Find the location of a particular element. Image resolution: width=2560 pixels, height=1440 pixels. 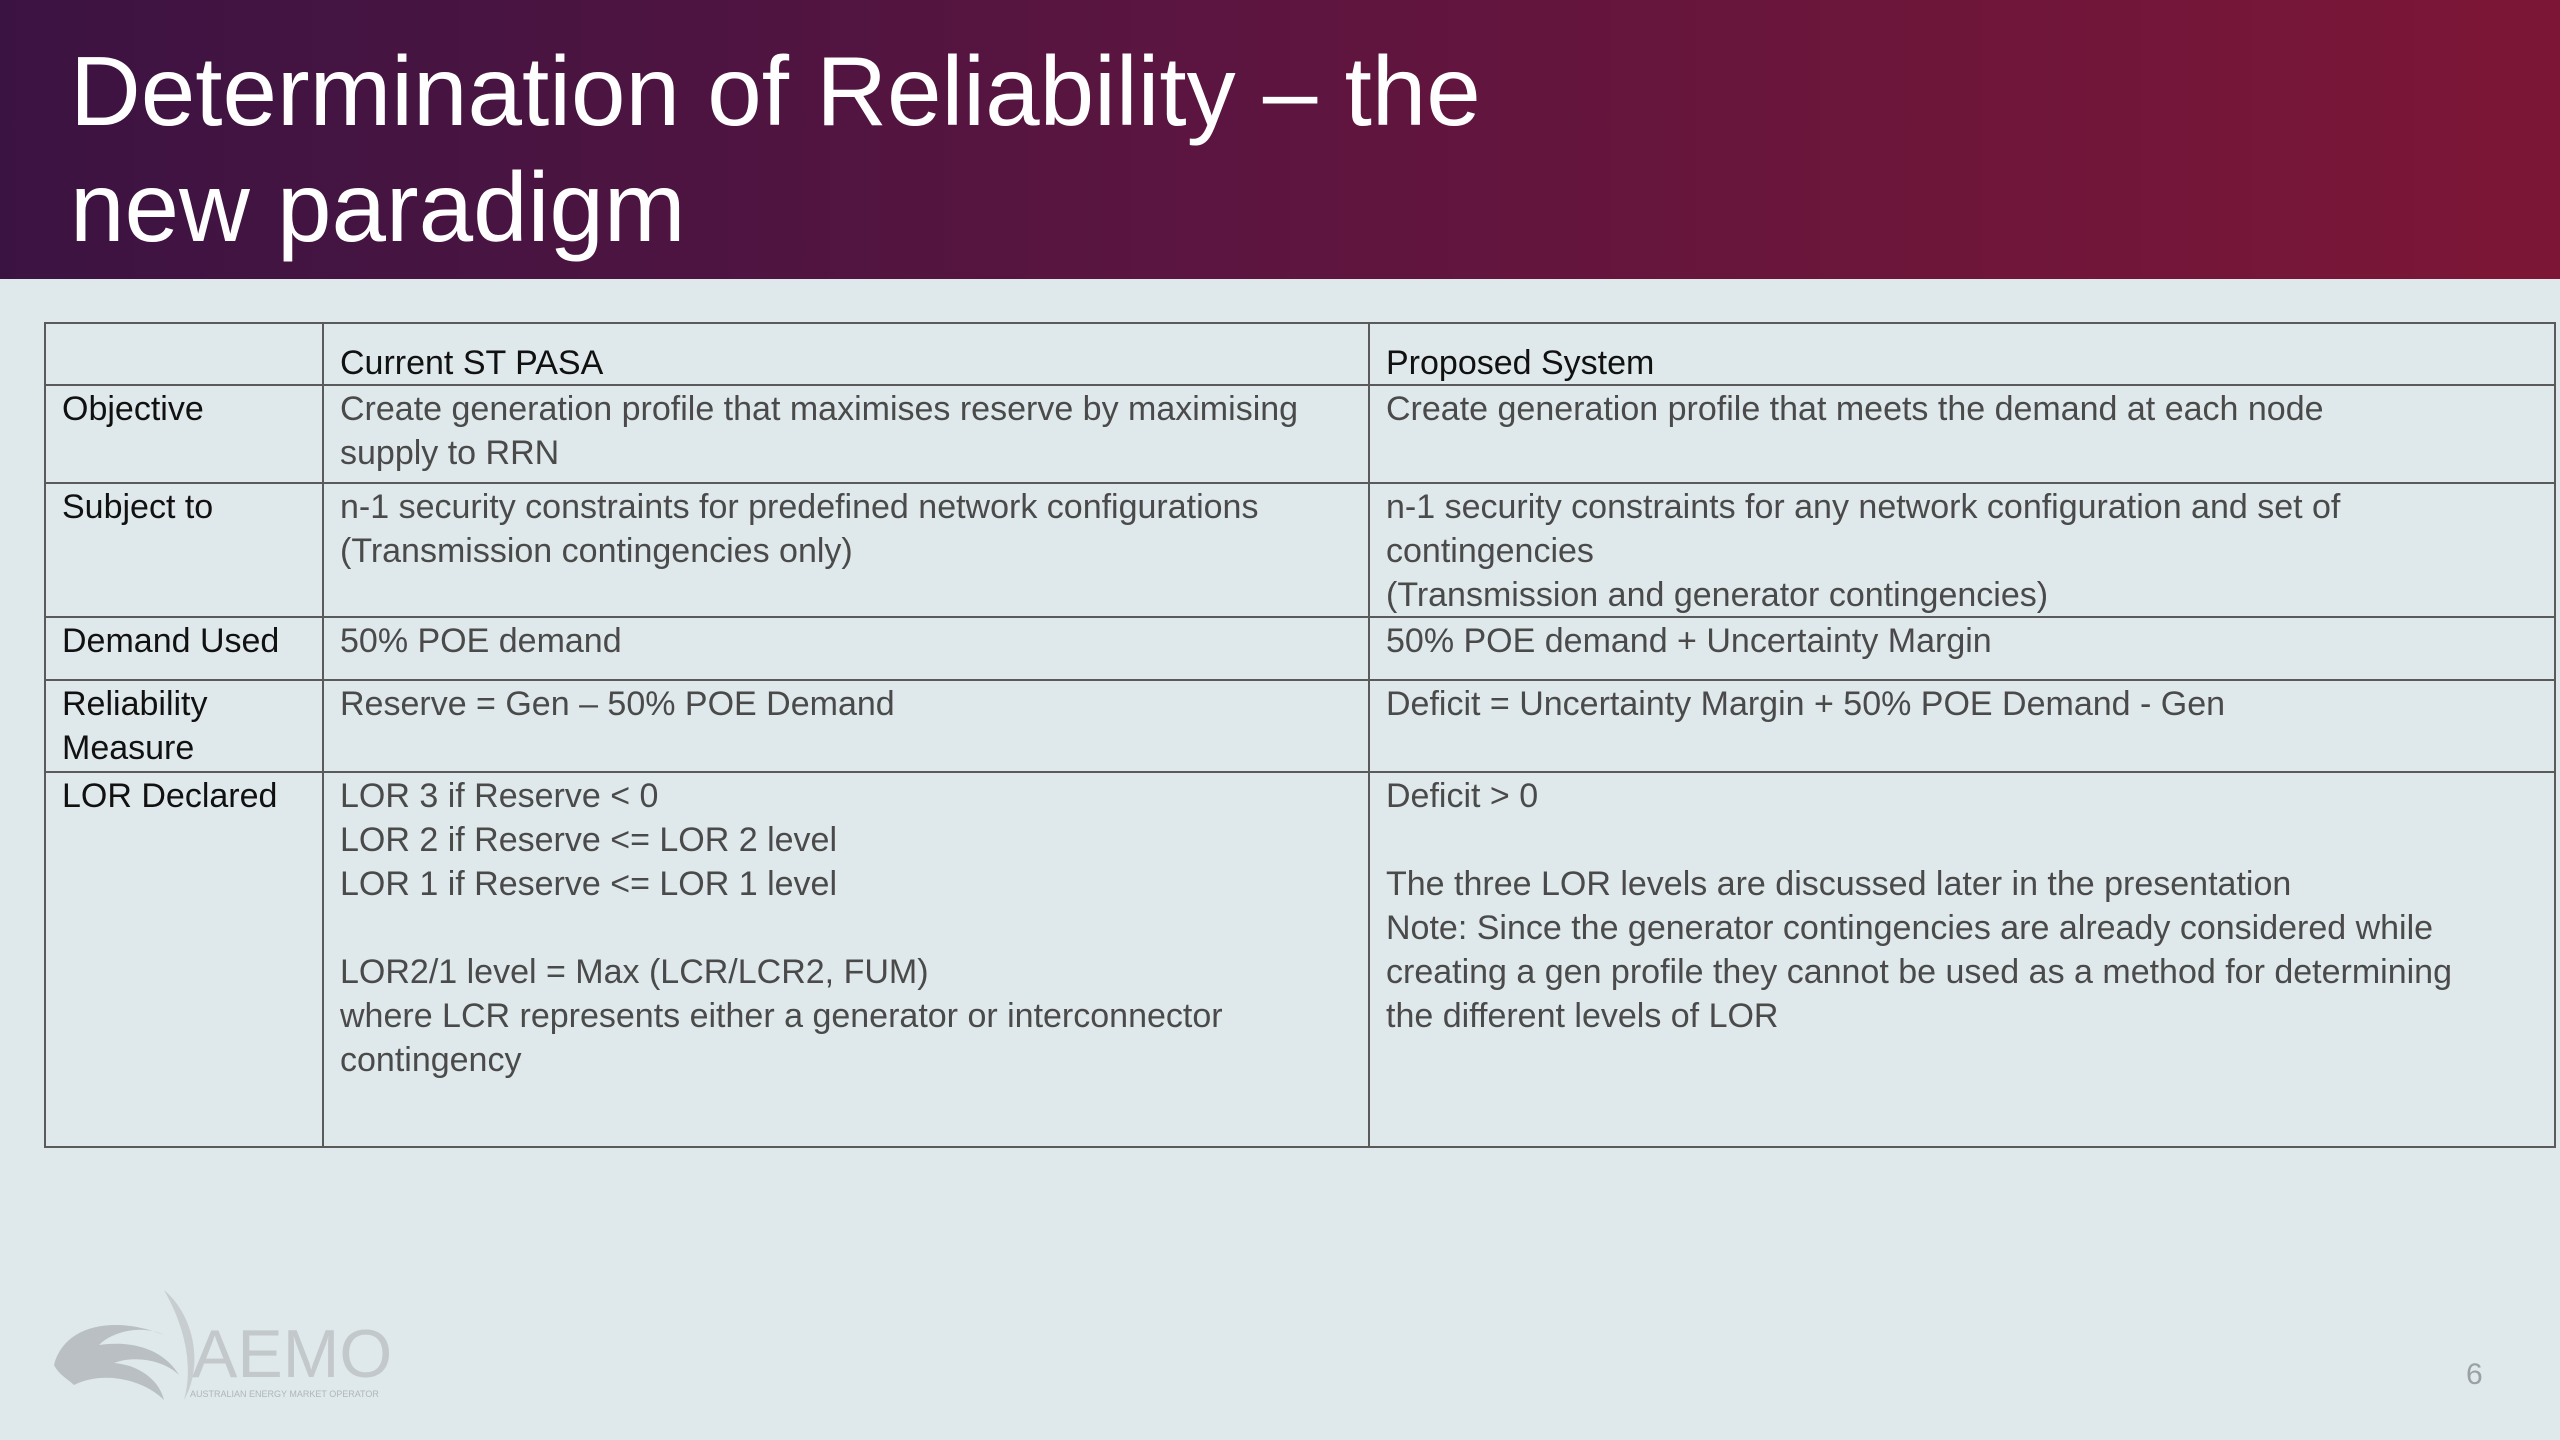

cell-text: supply to RRN is located at coordinates (450, 453).